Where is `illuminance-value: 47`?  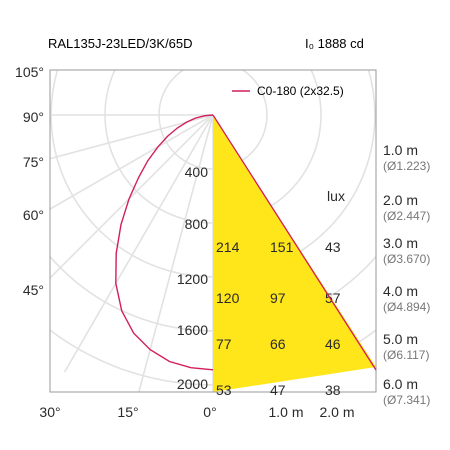 illuminance-value: 47 is located at coordinates (278, 390).